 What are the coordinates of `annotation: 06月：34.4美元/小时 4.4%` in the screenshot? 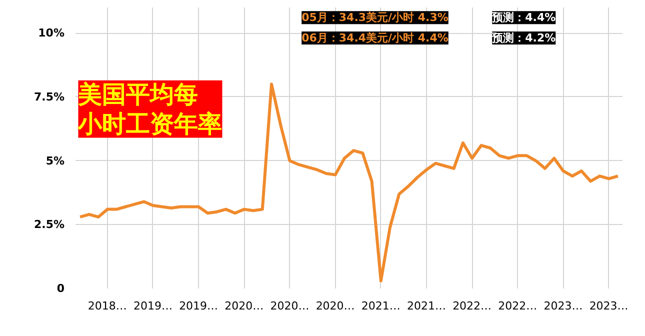 It's located at (375, 38).